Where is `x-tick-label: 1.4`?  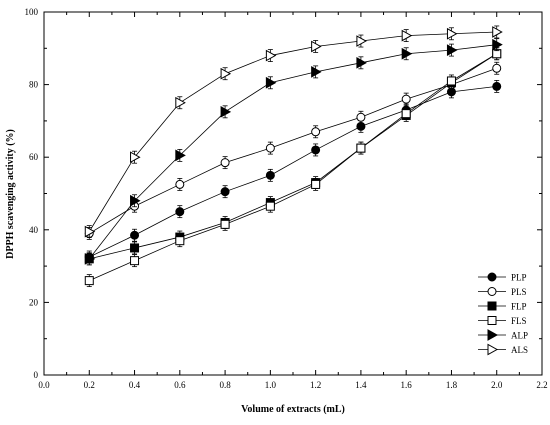 x-tick-label: 1.4 is located at coordinates (361, 385).